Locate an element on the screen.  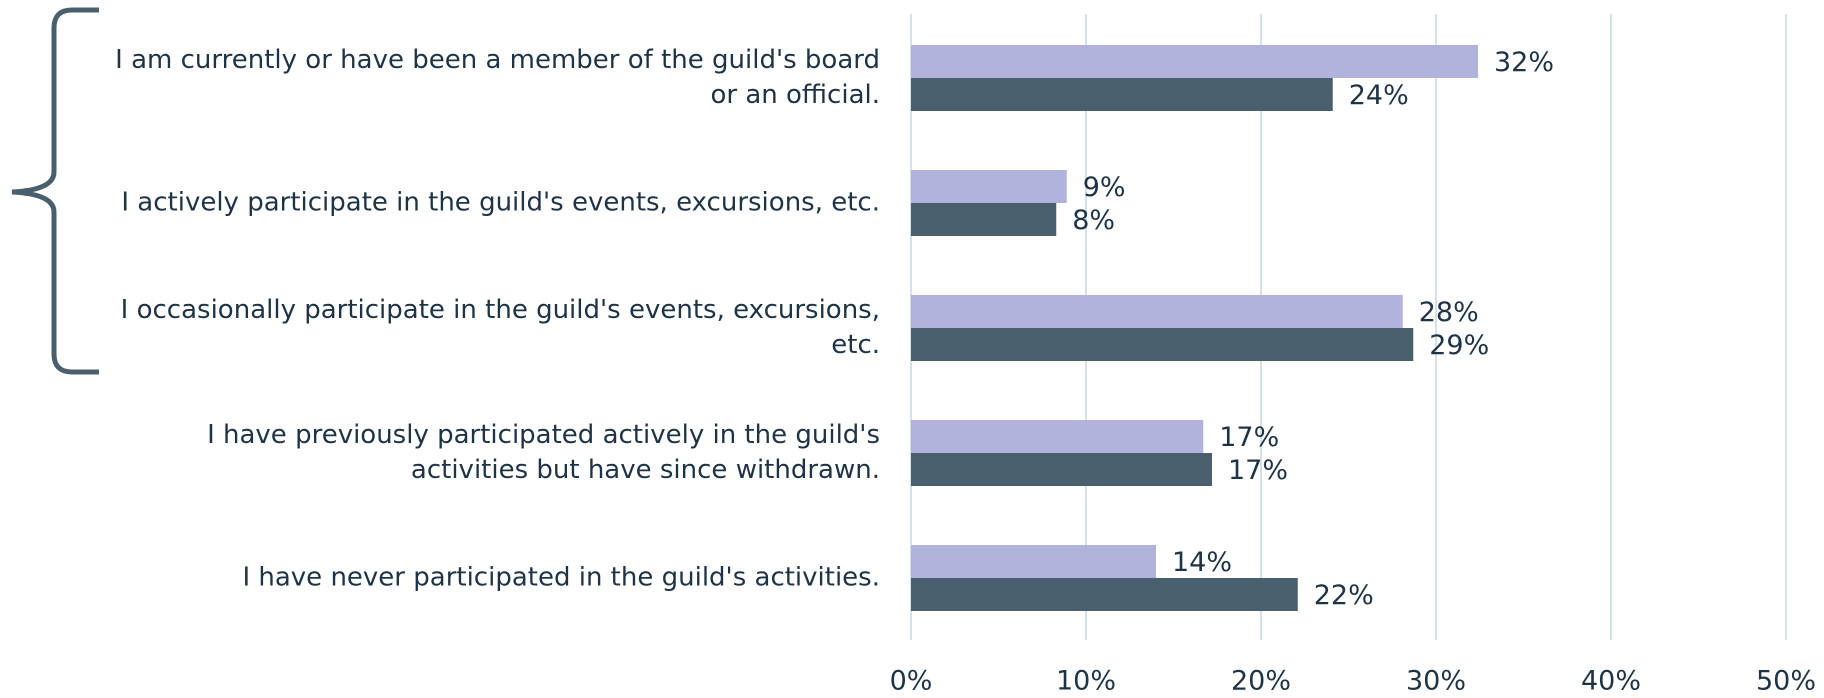
x-tick-label: 50% is located at coordinates (1786, 681).